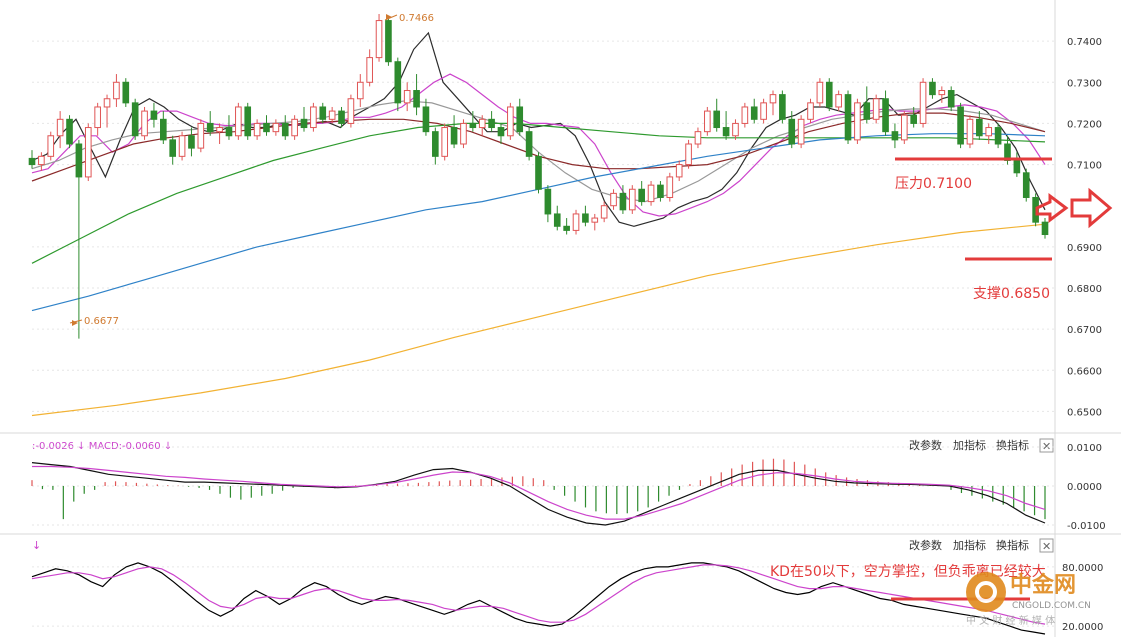  Describe the element at coordinates (1051, 606) in the screenshot. I see `watermark-domain: CNGOLD.COM.CN` at that location.